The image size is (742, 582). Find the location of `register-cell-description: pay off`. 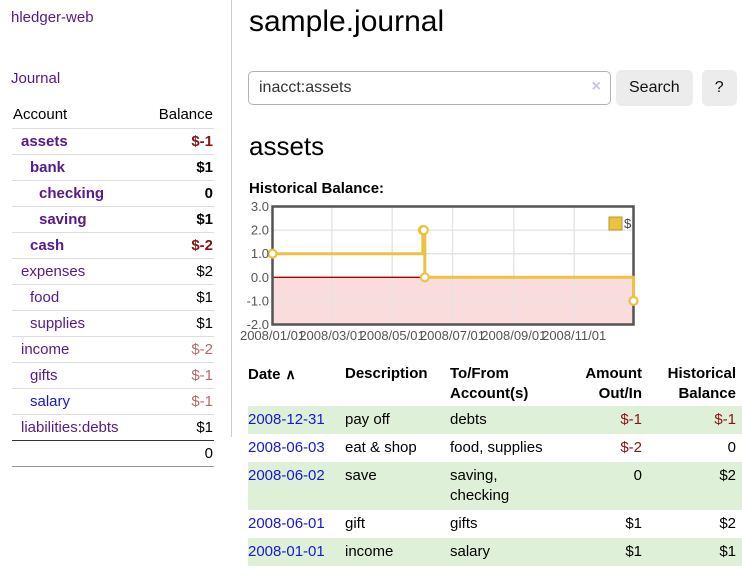

register-cell-description: pay off is located at coordinates (367, 419).